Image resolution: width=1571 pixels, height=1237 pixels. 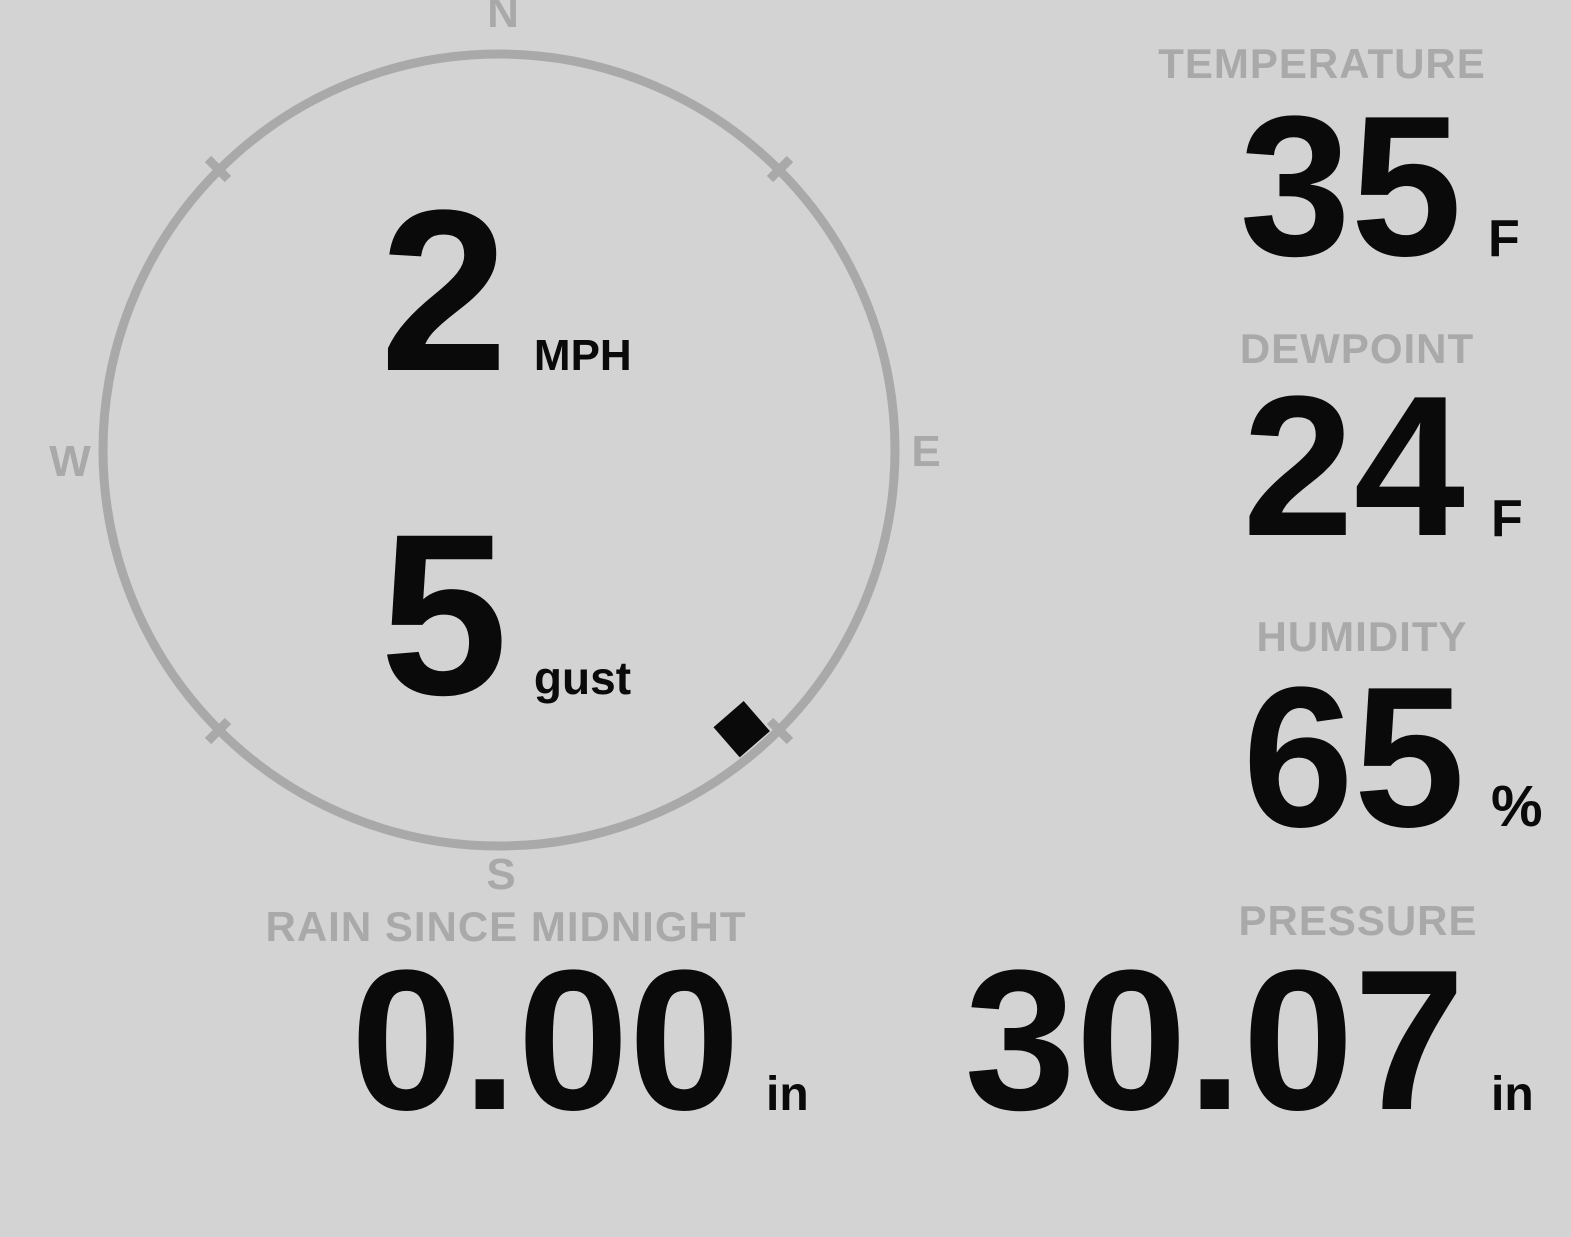 I want to click on pressure-value: 30.07, so click(x=1215, y=1040).